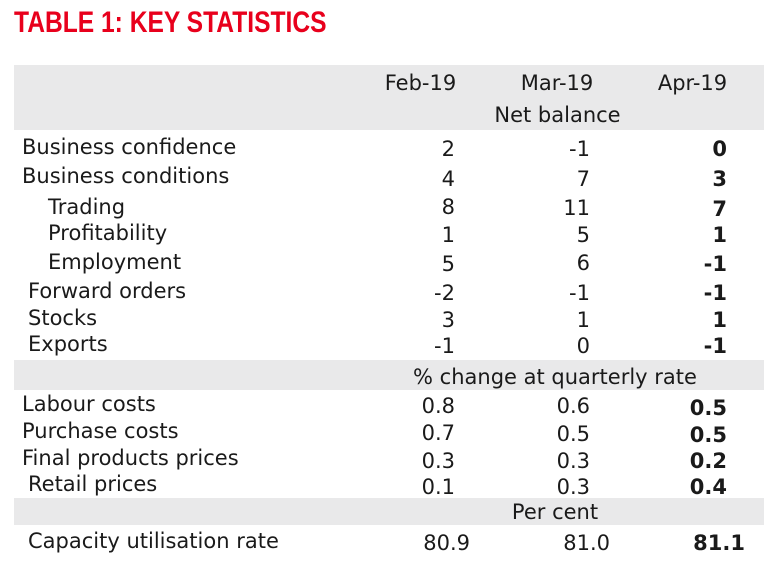 The image size is (777, 565). What do you see at coordinates (444, 293) in the screenshot?
I see `value-feb: -2` at bounding box center [444, 293].